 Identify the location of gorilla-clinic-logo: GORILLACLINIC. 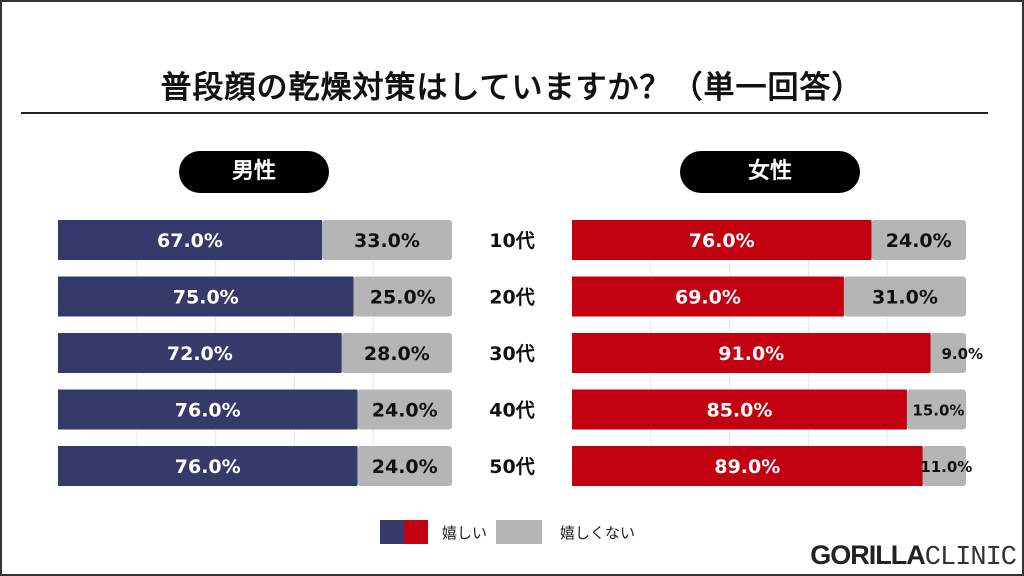
(913, 556).